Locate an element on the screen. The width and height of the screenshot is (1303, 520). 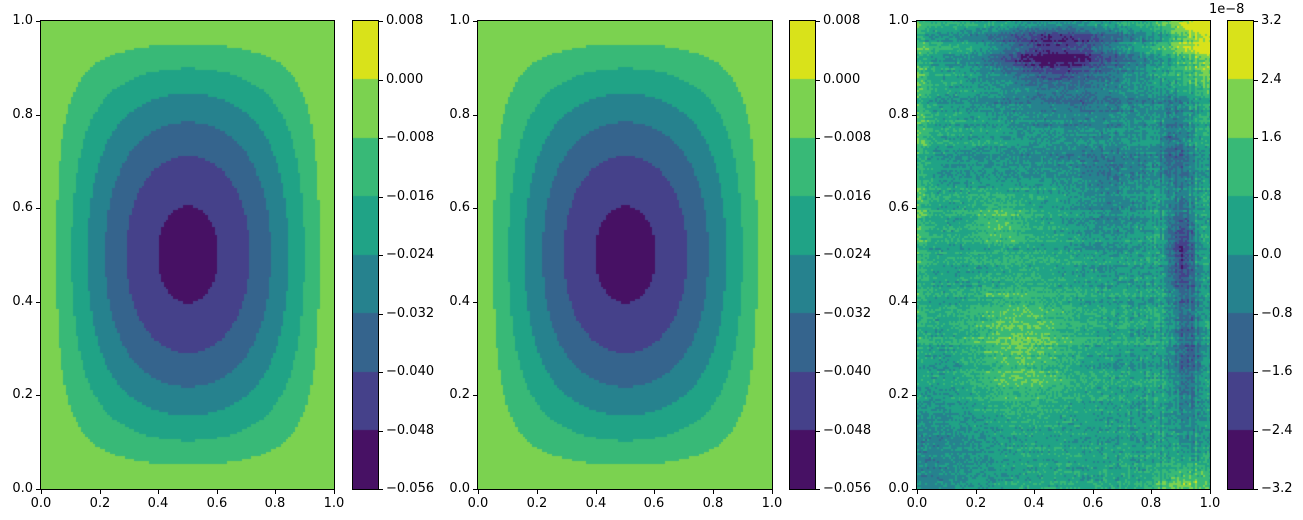
colorbar-error is located at coordinates (1240, 255).